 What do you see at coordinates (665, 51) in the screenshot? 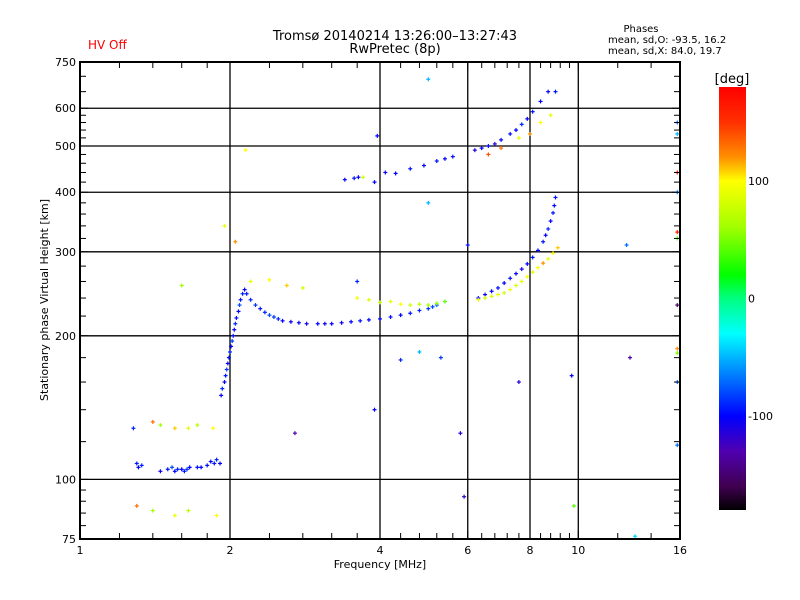
I see `phase-stats-x: mean, sd,X: 84.0, 19.7` at bounding box center [665, 51].